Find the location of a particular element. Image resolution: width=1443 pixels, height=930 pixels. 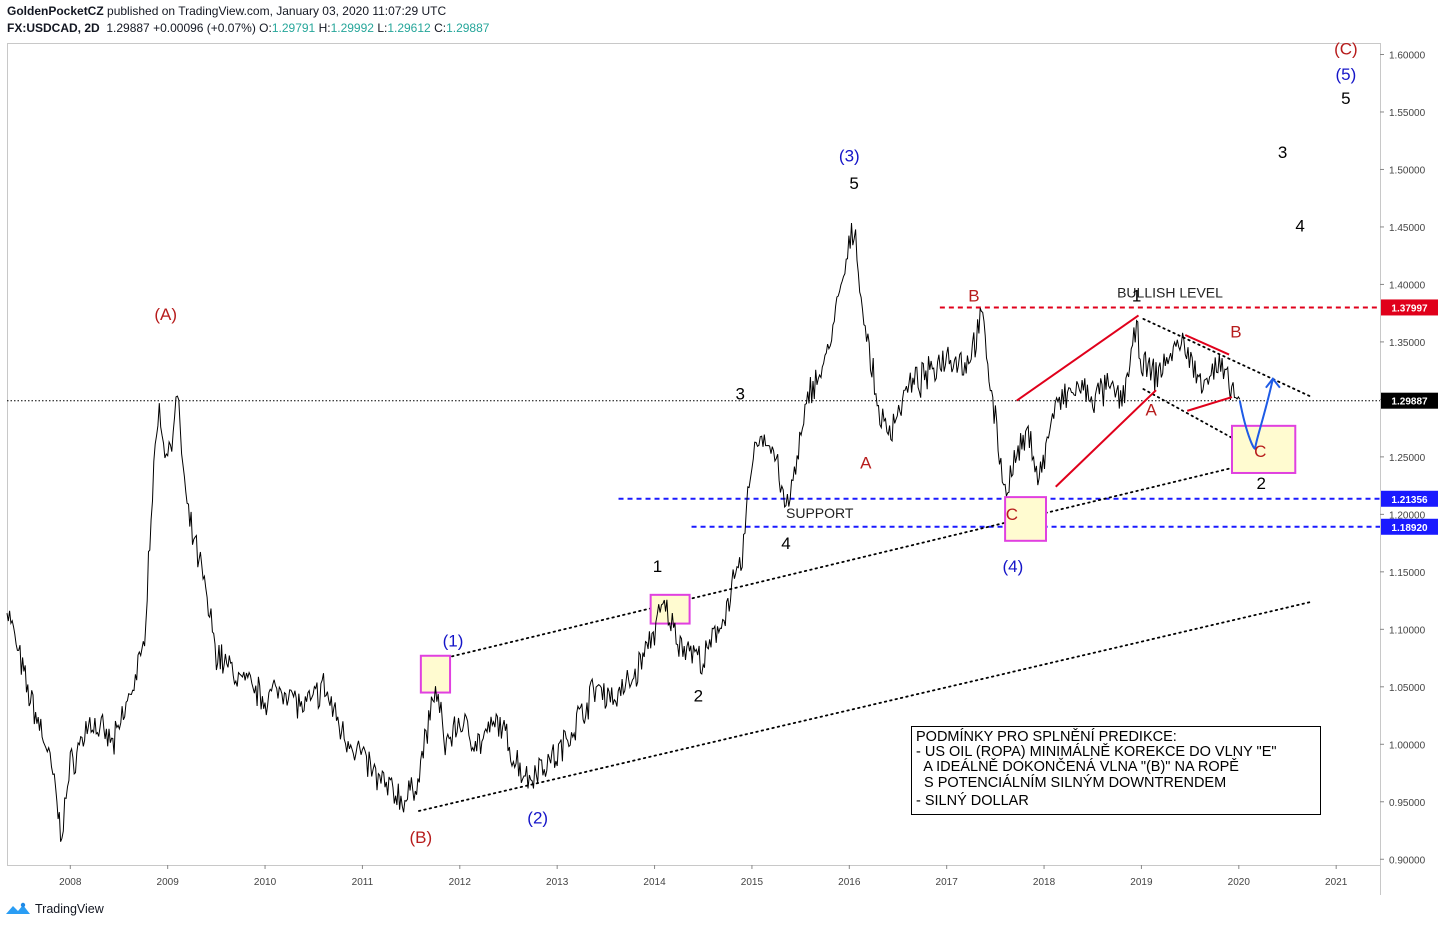

x-tick-label: 2015 is located at coordinates (752, 882).